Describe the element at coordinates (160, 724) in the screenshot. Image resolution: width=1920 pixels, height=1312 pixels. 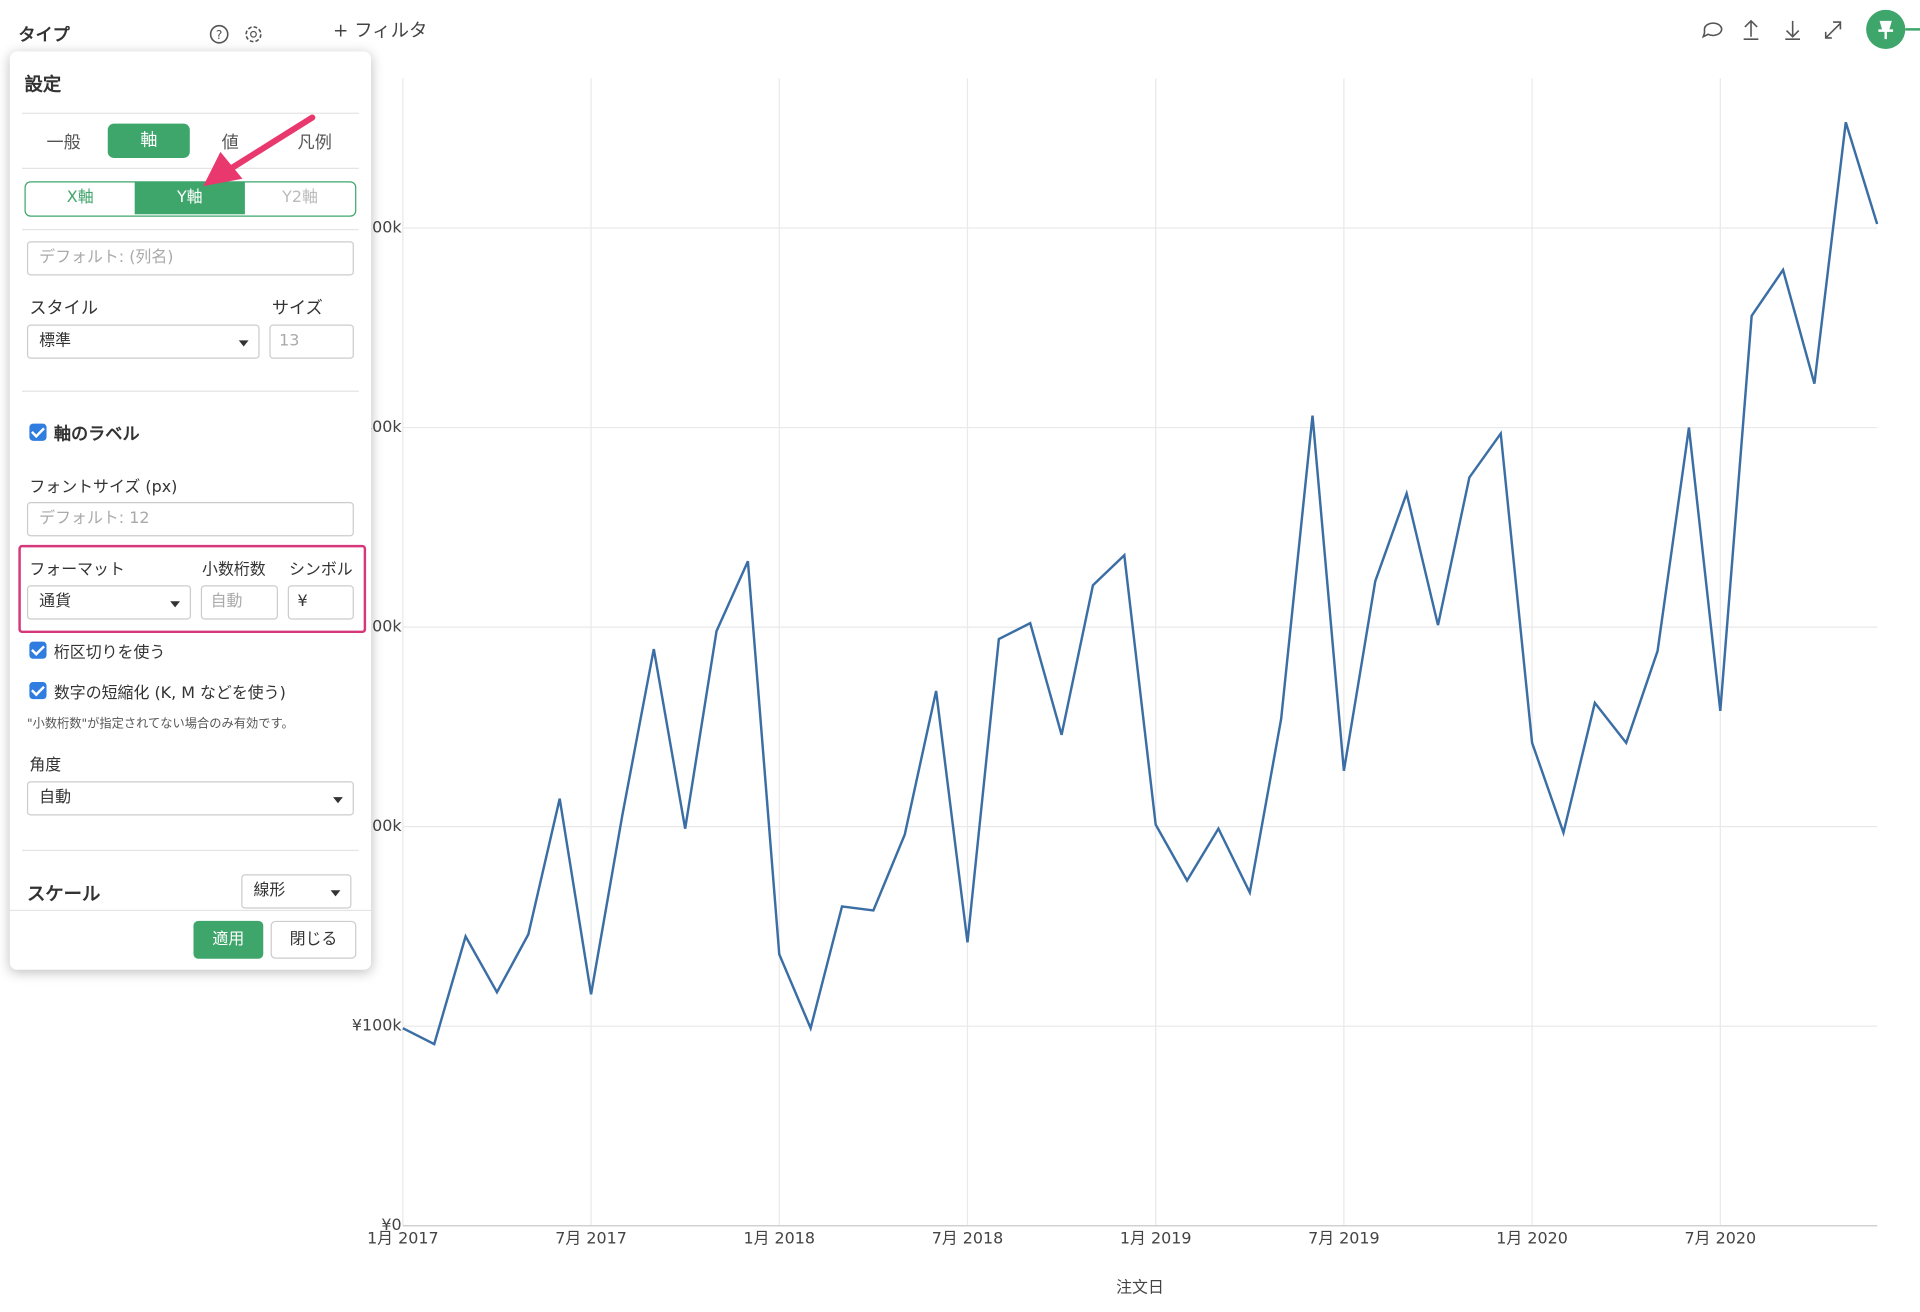
I see `note: "小数桁数"が指定されてない場合のみ有効です。` at that location.